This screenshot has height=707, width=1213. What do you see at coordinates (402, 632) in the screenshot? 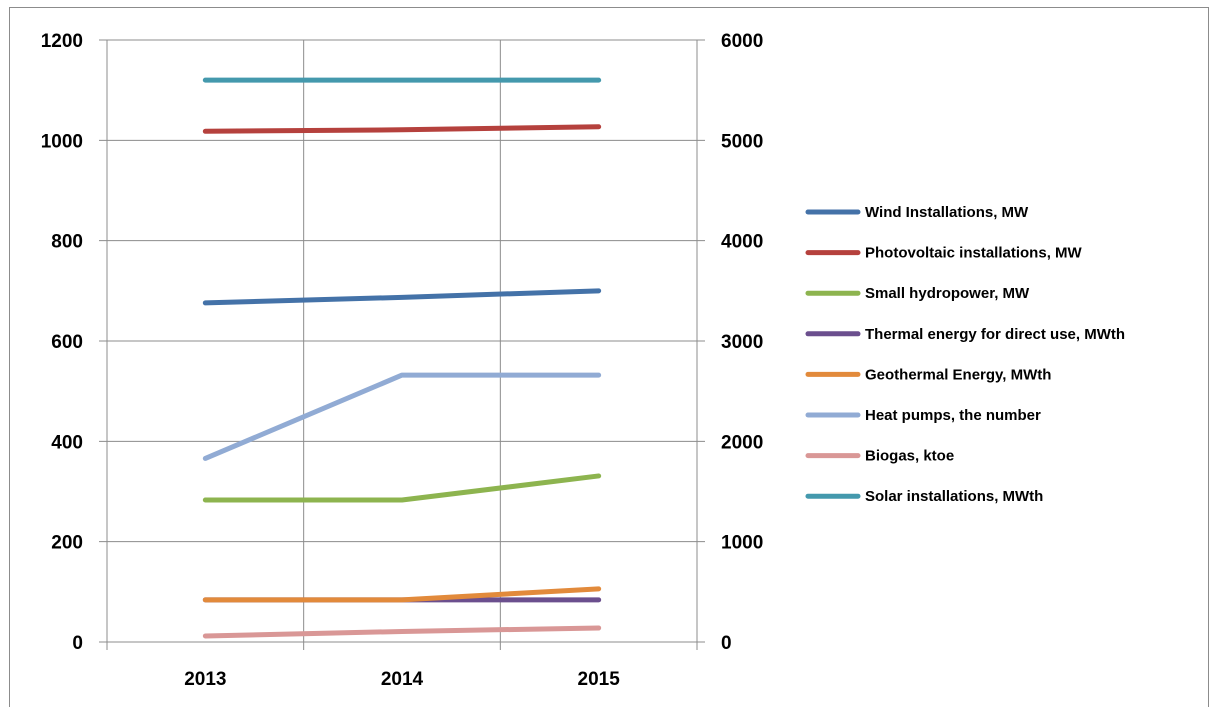
I see `series-line-biogas-ktoe` at bounding box center [402, 632].